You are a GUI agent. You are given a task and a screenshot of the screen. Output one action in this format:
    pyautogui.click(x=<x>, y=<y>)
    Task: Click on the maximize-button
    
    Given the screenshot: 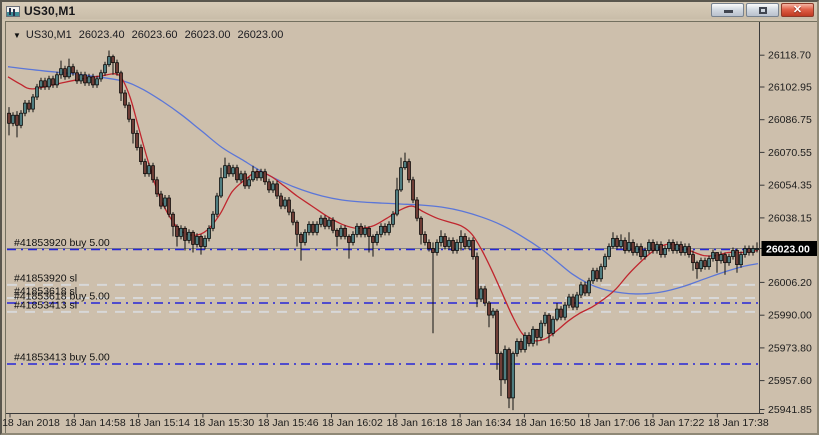 What is the action you would take?
    pyautogui.click(x=762, y=10)
    